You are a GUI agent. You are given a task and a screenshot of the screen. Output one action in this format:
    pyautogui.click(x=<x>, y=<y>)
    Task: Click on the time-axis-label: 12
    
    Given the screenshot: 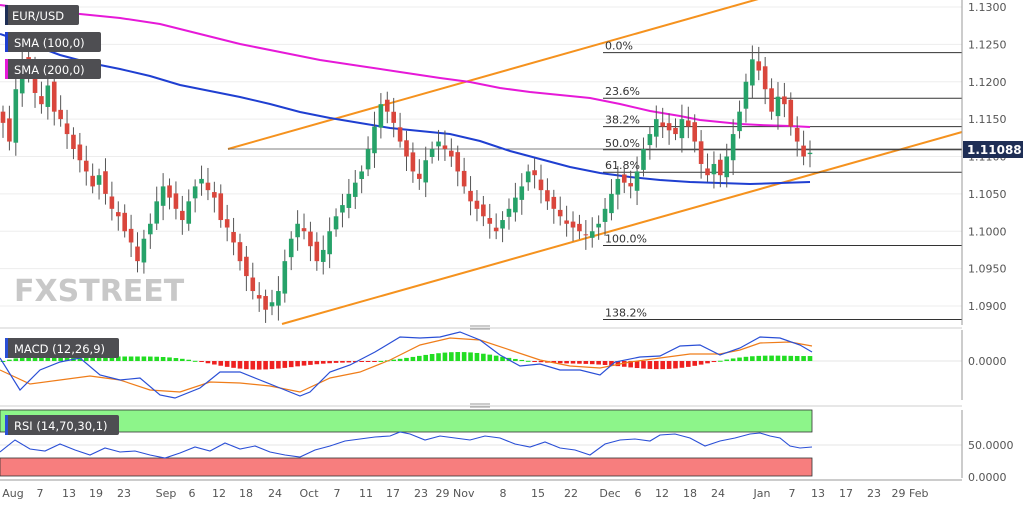 What is the action you would take?
    pyautogui.click(x=662, y=493)
    